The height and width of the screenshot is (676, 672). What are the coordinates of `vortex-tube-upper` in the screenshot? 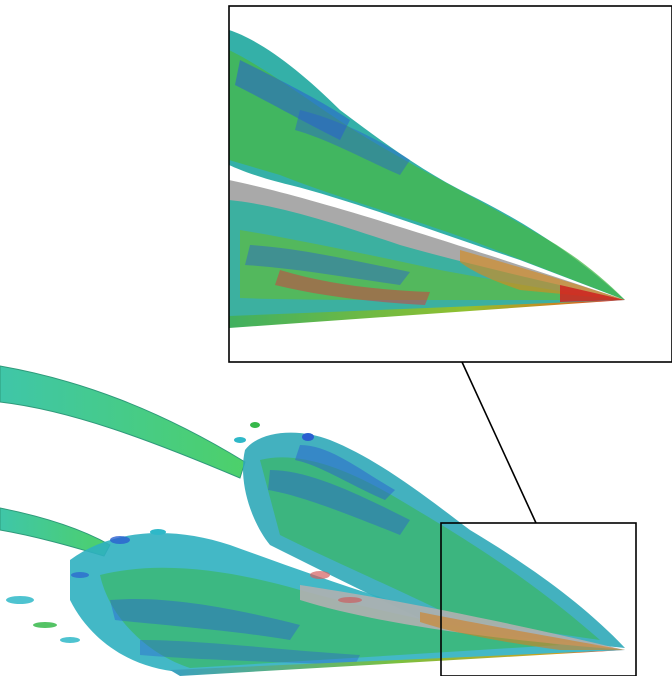 It's located at (123, 422).